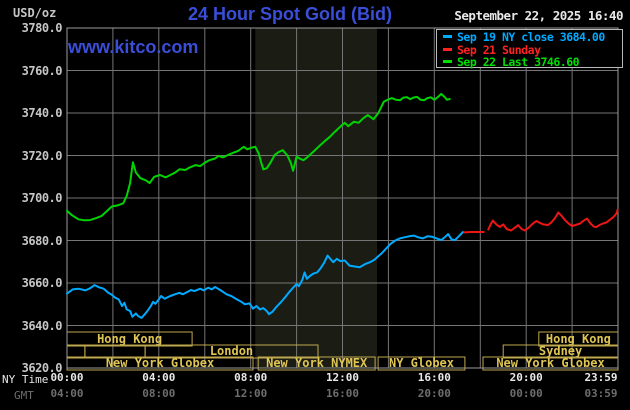 The height and width of the screenshot is (410, 630). Describe the element at coordinates (42, 28) in the screenshot. I see `y-tick-label: 3780.0` at that location.